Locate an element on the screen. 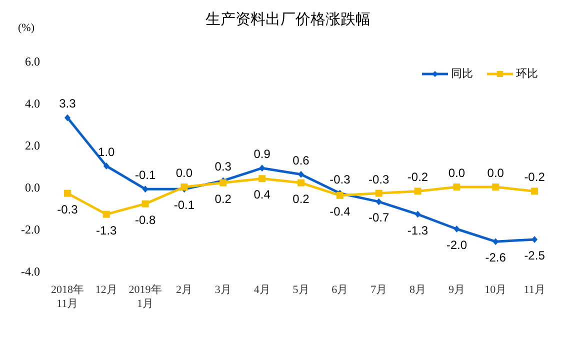  x-tick-label: 11月 is located at coordinates (535, 290).